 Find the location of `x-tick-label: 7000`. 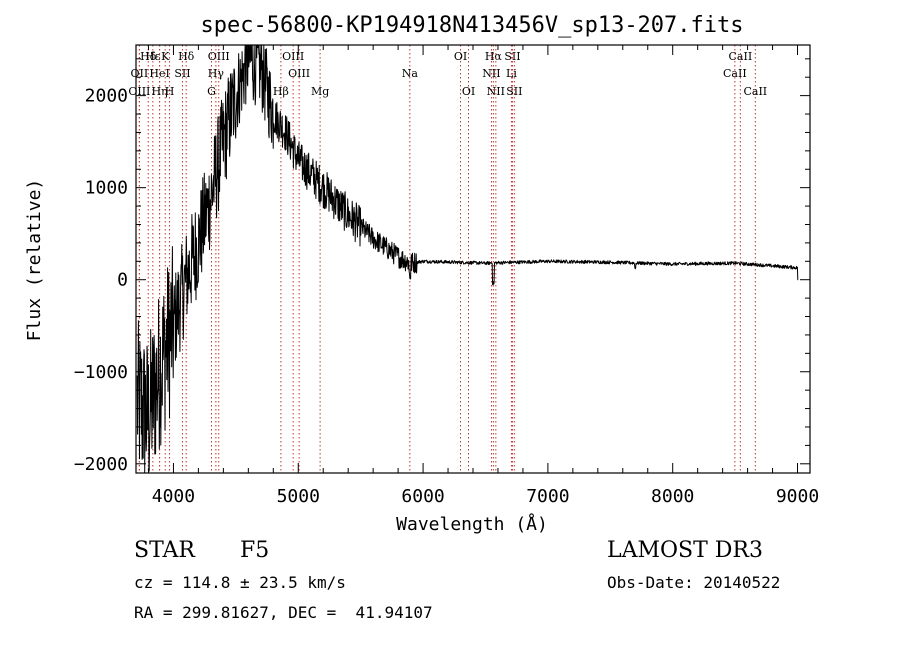

x-tick-label: 7000 is located at coordinates (547, 496).